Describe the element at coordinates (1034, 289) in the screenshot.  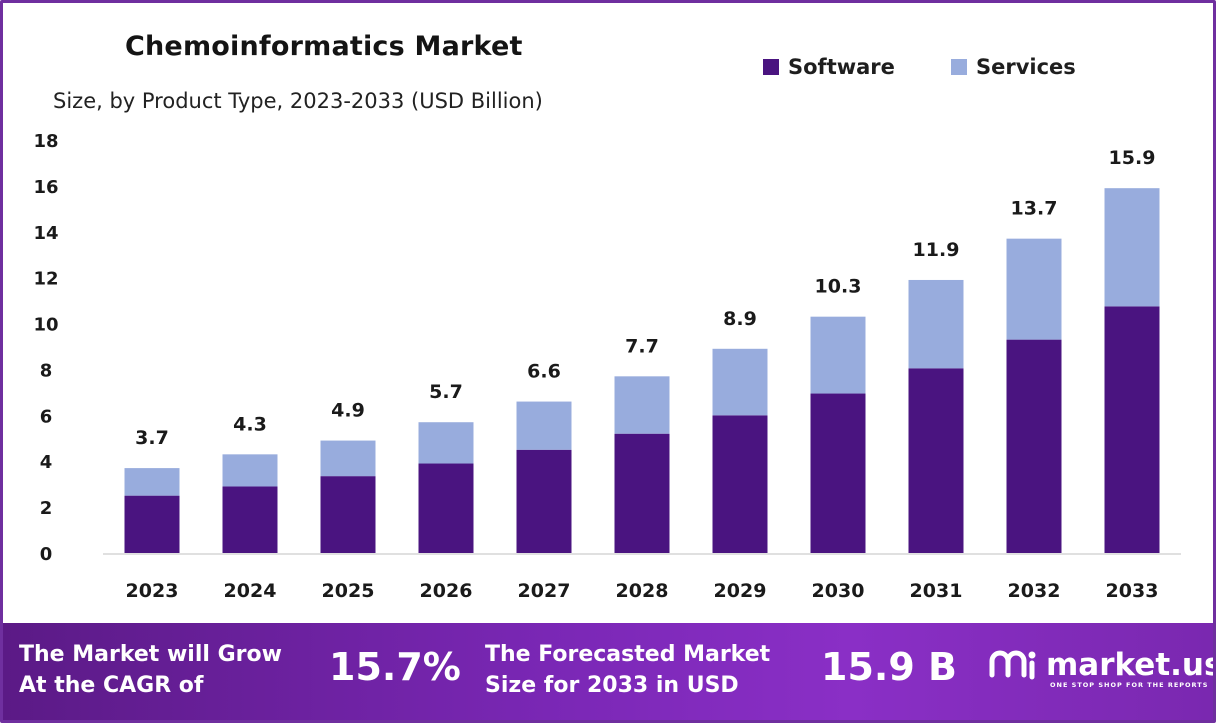
I see `bar-services-2032` at that location.